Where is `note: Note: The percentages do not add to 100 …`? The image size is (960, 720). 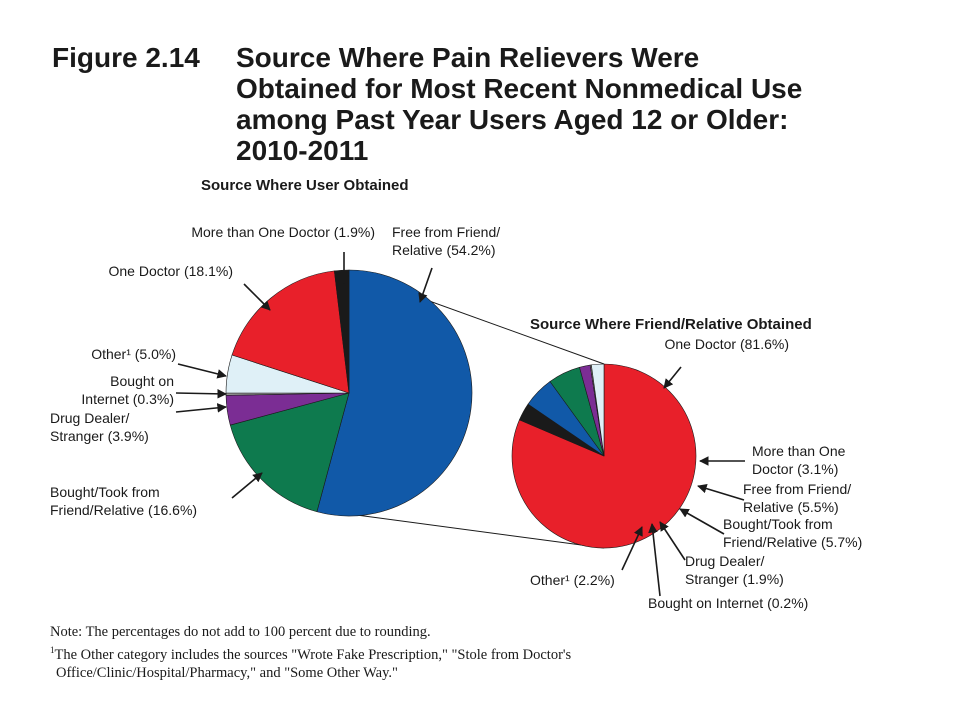
note: Note: The percentages do not add to 100 … is located at coordinates (240, 632).